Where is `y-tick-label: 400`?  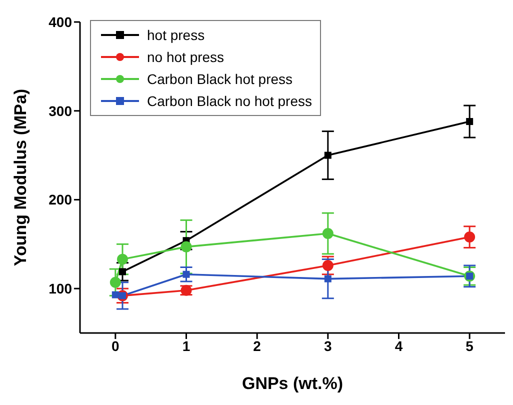 y-tick-label: 400 is located at coordinates (60, 22).